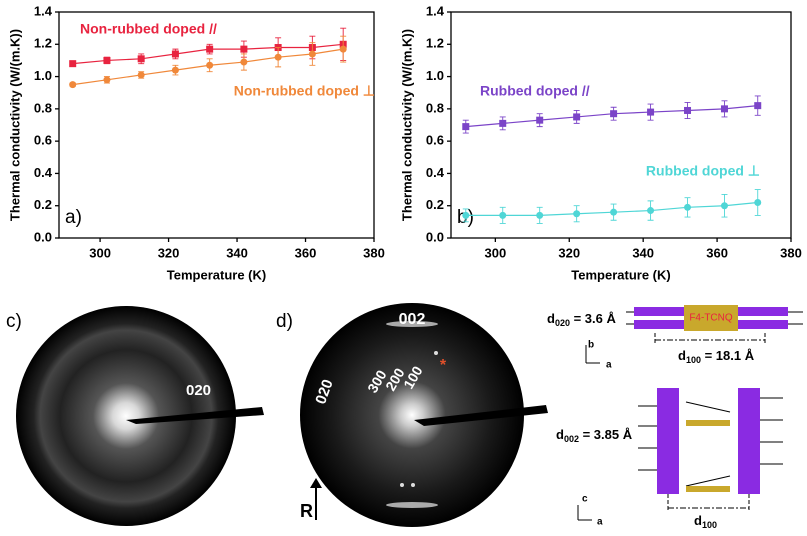  What do you see at coordinates (591, 345) in the screenshot?
I see `axis-label: b` at bounding box center [591, 345].